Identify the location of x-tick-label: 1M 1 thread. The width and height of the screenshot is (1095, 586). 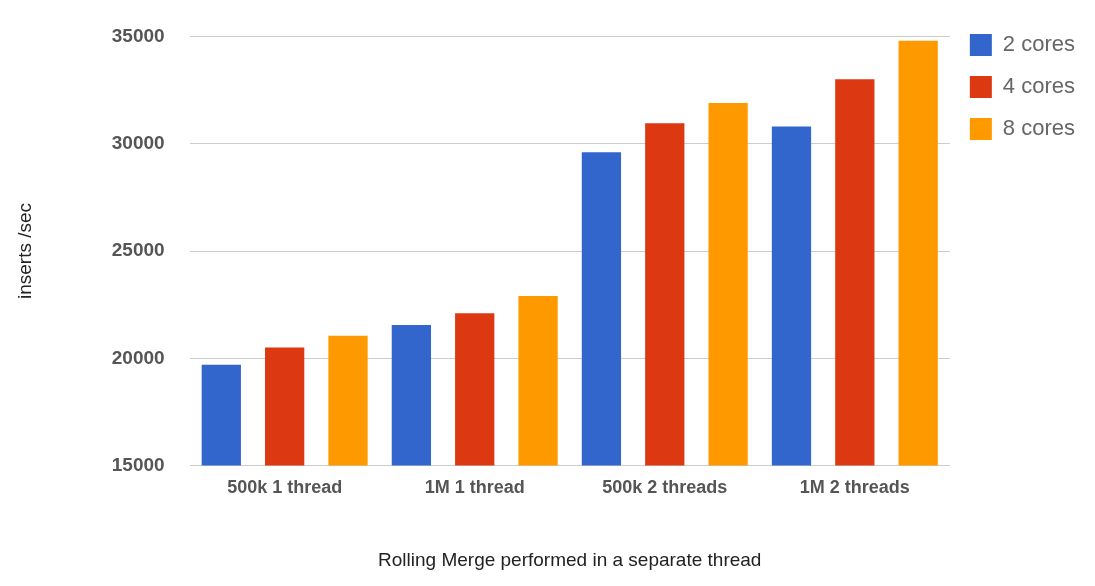
(474, 487).